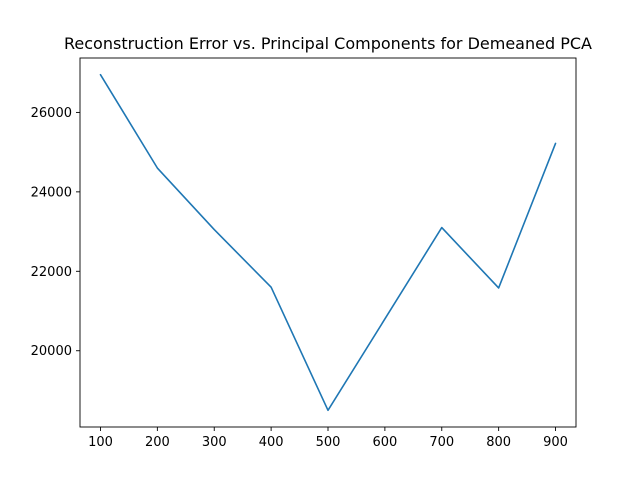 The image size is (640, 480). What do you see at coordinates (100, 442) in the screenshot?
I see `x-tick-label: 100` at bounding box center [100, 442].